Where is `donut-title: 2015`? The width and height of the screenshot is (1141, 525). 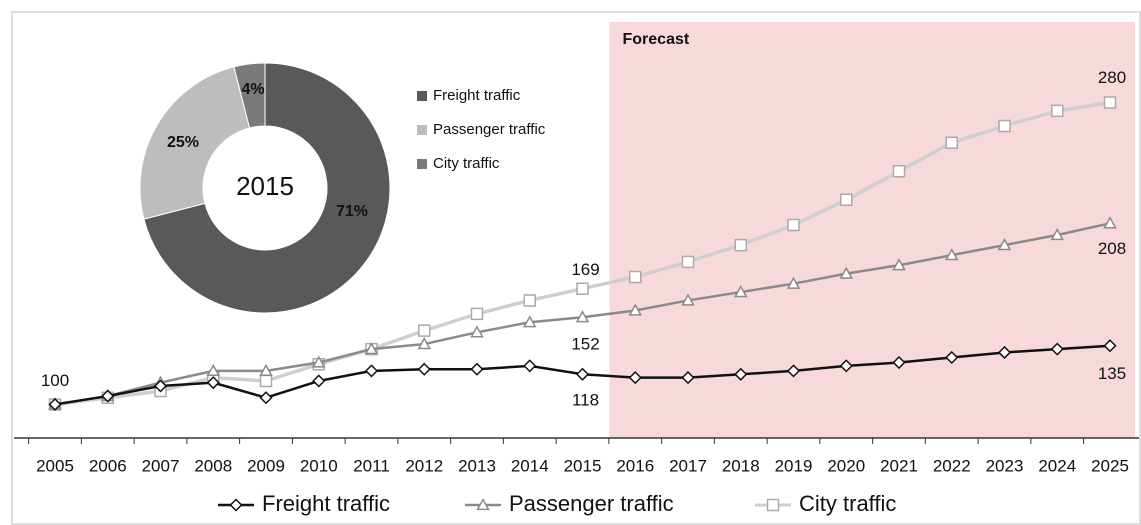
donut-title: 2015 is located at coordinates (265, 186).